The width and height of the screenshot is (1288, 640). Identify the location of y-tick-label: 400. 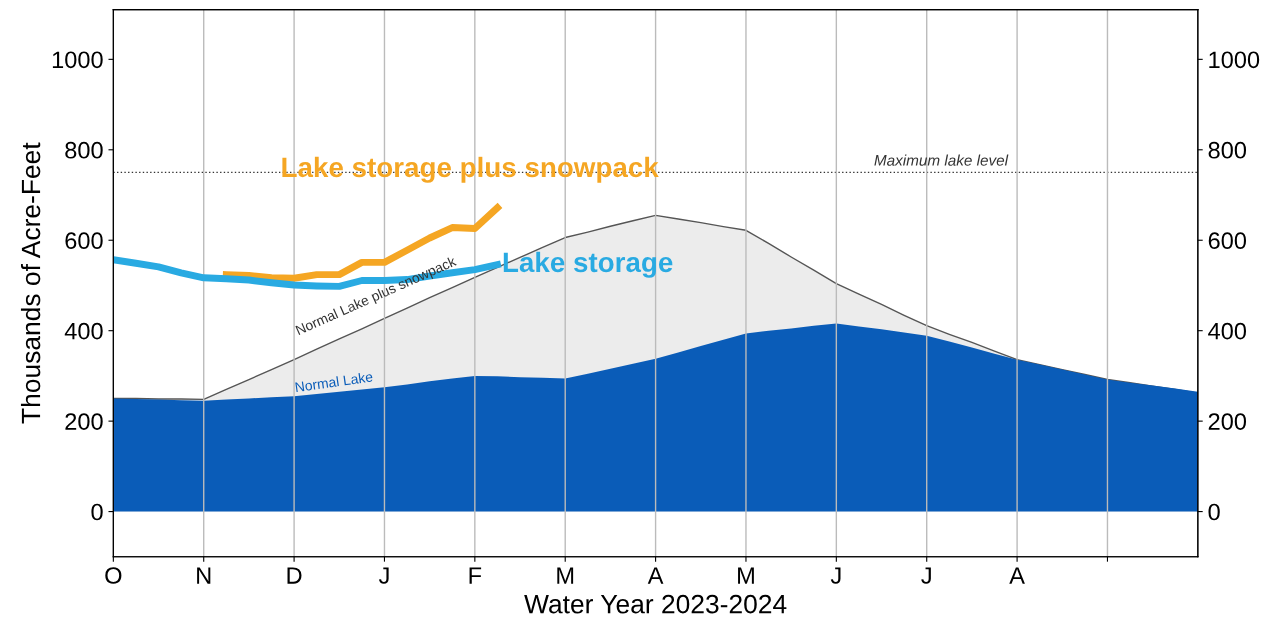
(83, 331).